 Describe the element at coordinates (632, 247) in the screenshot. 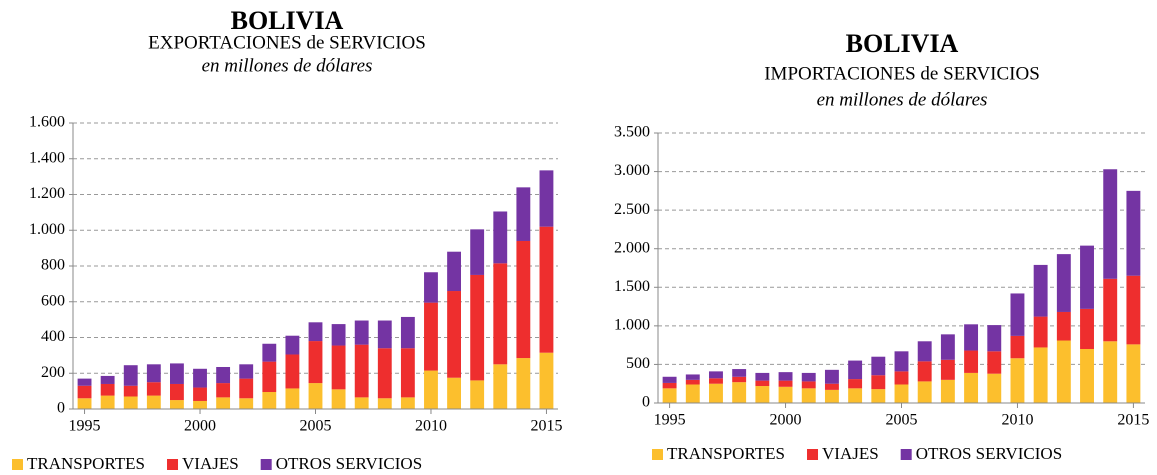

I see `y-tick-label: 2.000` at that location.